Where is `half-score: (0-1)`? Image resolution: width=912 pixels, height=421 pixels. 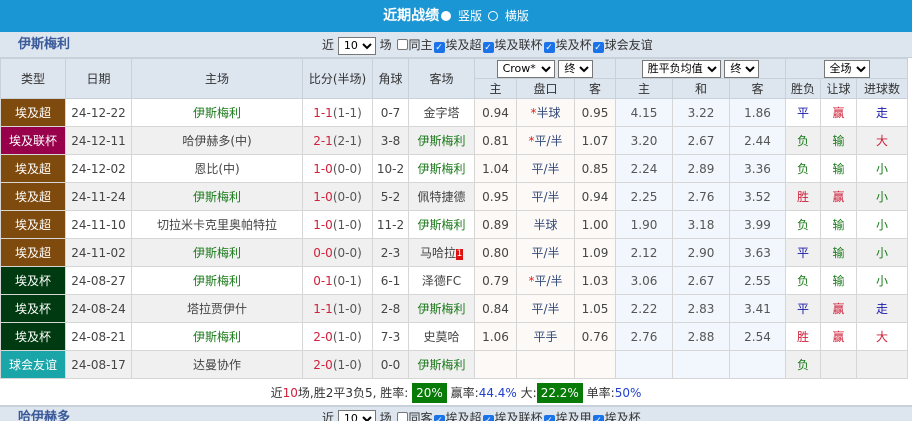 half-score: (0-1) is located at coordinates (347, 281).